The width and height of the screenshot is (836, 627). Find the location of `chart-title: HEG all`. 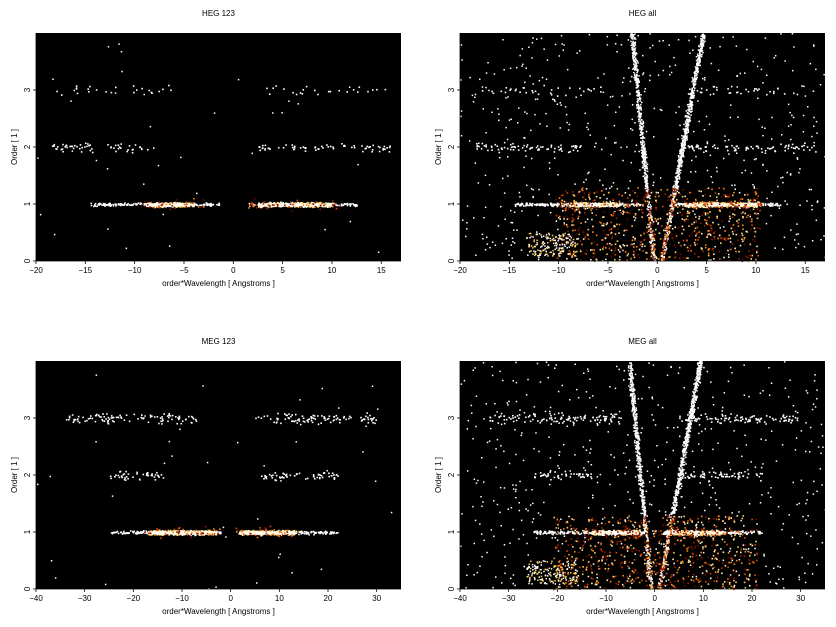

chart-title: HEG all is located at coordinates (643, 13).